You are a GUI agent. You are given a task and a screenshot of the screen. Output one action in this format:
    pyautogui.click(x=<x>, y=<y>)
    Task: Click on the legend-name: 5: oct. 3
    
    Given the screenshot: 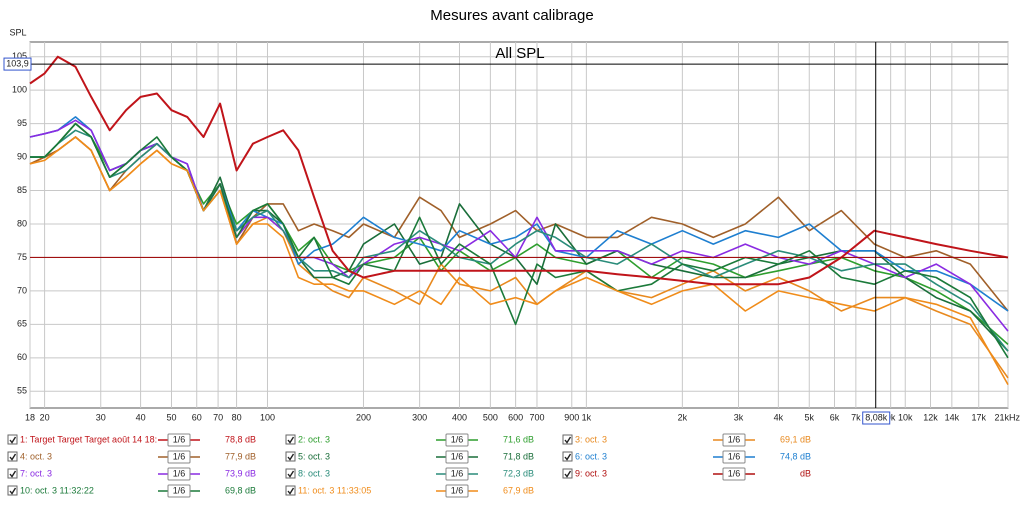 What is the action you would take?
    pyautogui.click(x=314, y=456)
    